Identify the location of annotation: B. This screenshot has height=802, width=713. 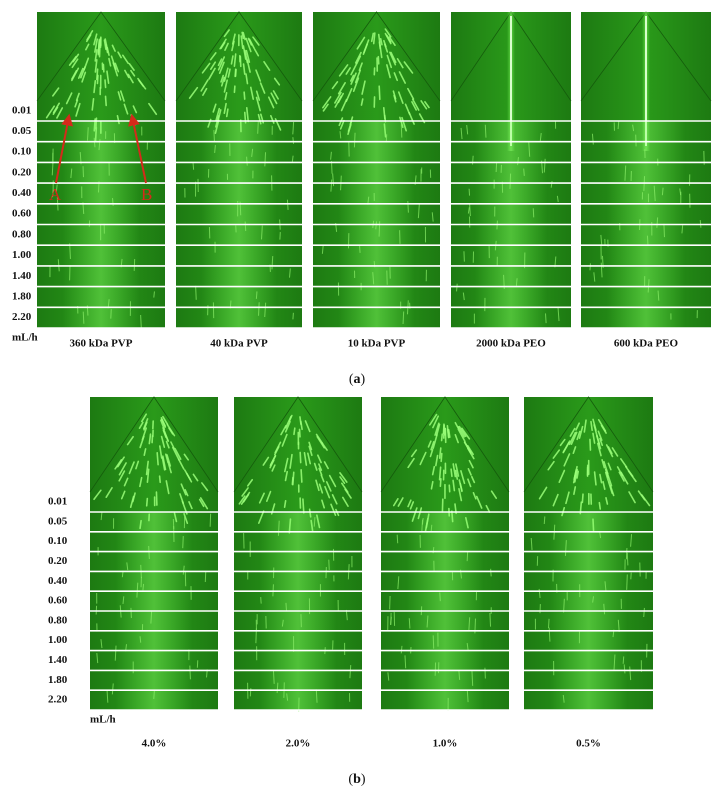
(146, 194).